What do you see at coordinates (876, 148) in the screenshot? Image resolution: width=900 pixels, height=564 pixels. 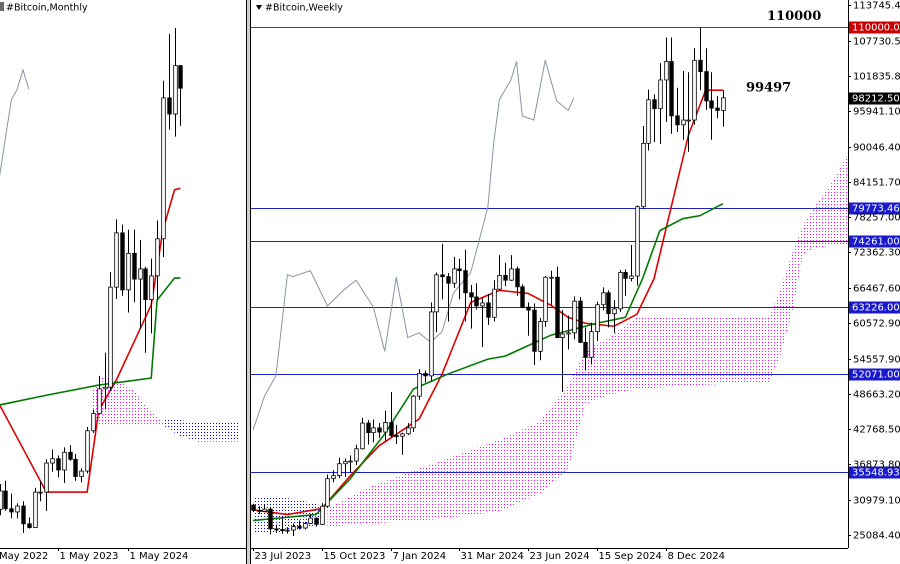 I see `y-tick-label: 90046.40` at bounding box center [876, 148].